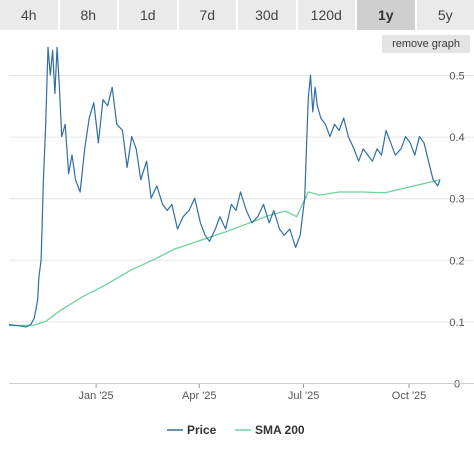 The width and height of the screenshot is (474, 455). What do you see at coordinates (280, 430) in the screenshot?
I see `legend-label-sma-200: SMA 200` at bounding box center [280, 430].